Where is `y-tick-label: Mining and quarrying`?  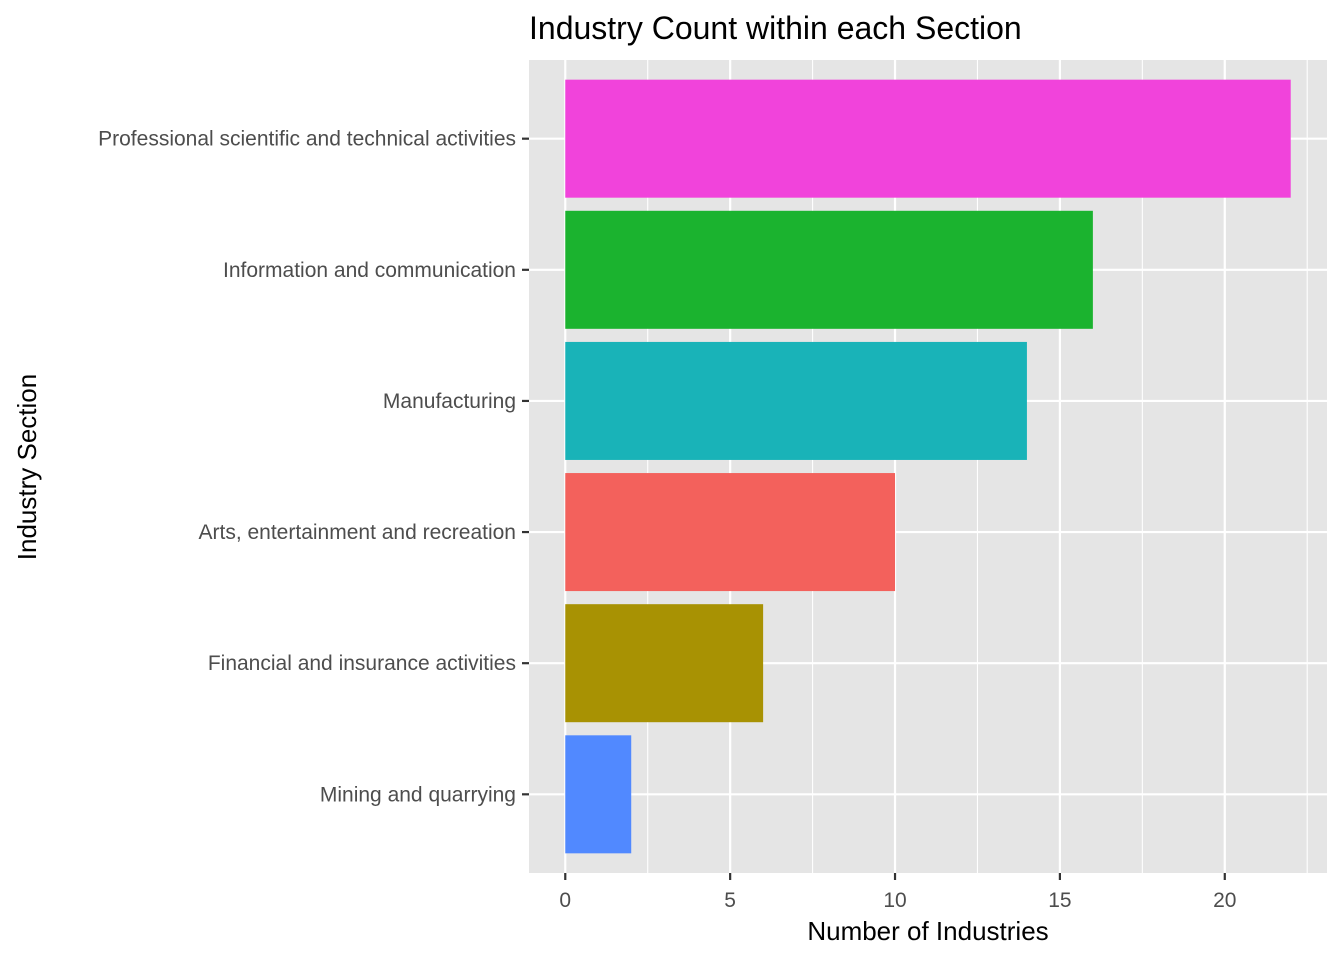
y-tick-label: Mining and quarrying is located at coordinates (418, 794).